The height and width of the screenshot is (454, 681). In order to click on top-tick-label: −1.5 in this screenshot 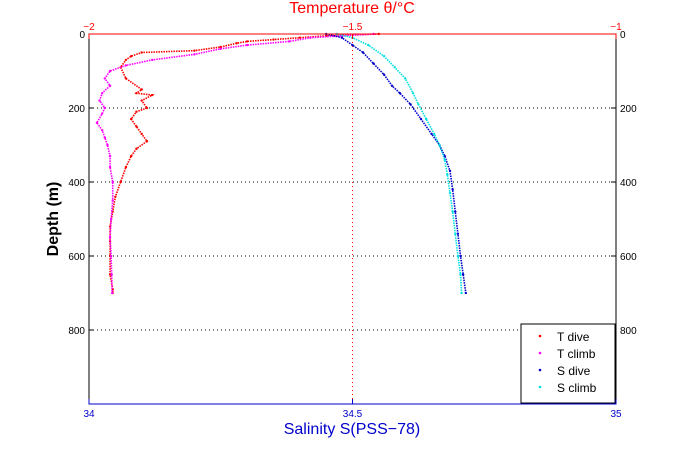, I will do `click(353, 27)`.